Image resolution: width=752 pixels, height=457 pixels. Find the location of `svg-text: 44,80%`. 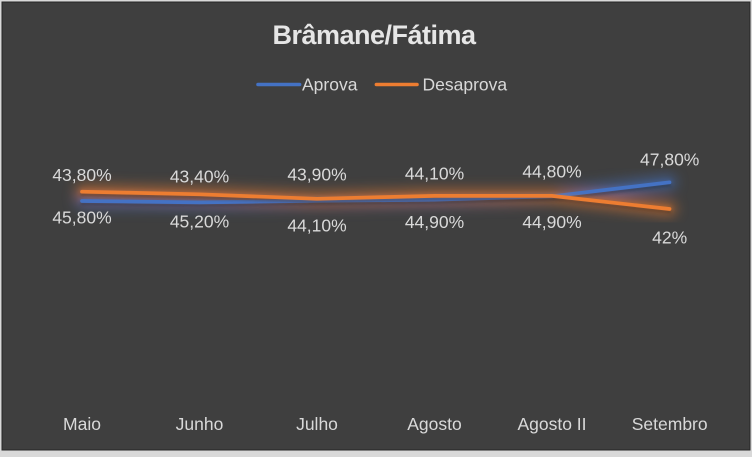

svg-text: 44,80% is located at coordinates (551, 172).